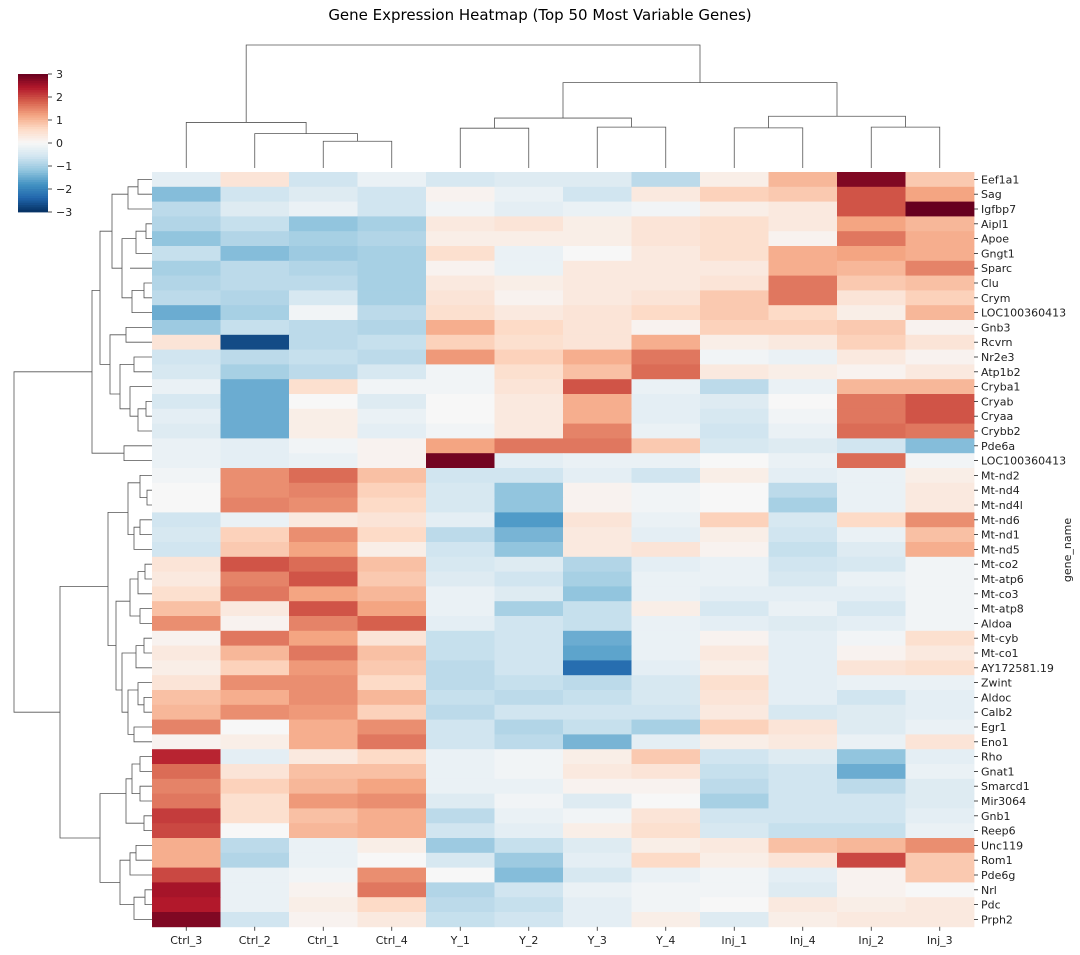 Image resolution: width=1080 pixels, height=955 pixels. Describe the element at coordinates (997, 683) in the screenshot. I see `row-label: Zwint` at that location.